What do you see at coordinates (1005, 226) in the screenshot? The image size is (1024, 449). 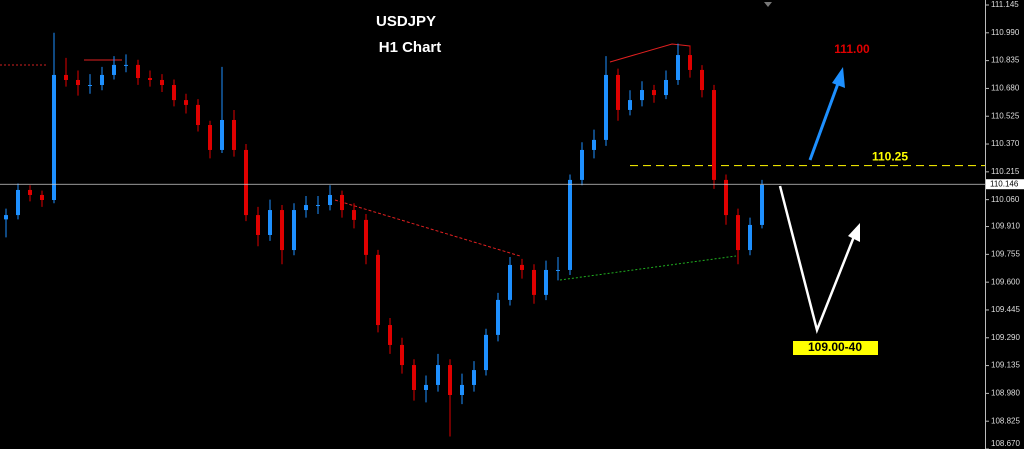 I see `y-tick-label: 109.910` at bounding box center [1005, 226].